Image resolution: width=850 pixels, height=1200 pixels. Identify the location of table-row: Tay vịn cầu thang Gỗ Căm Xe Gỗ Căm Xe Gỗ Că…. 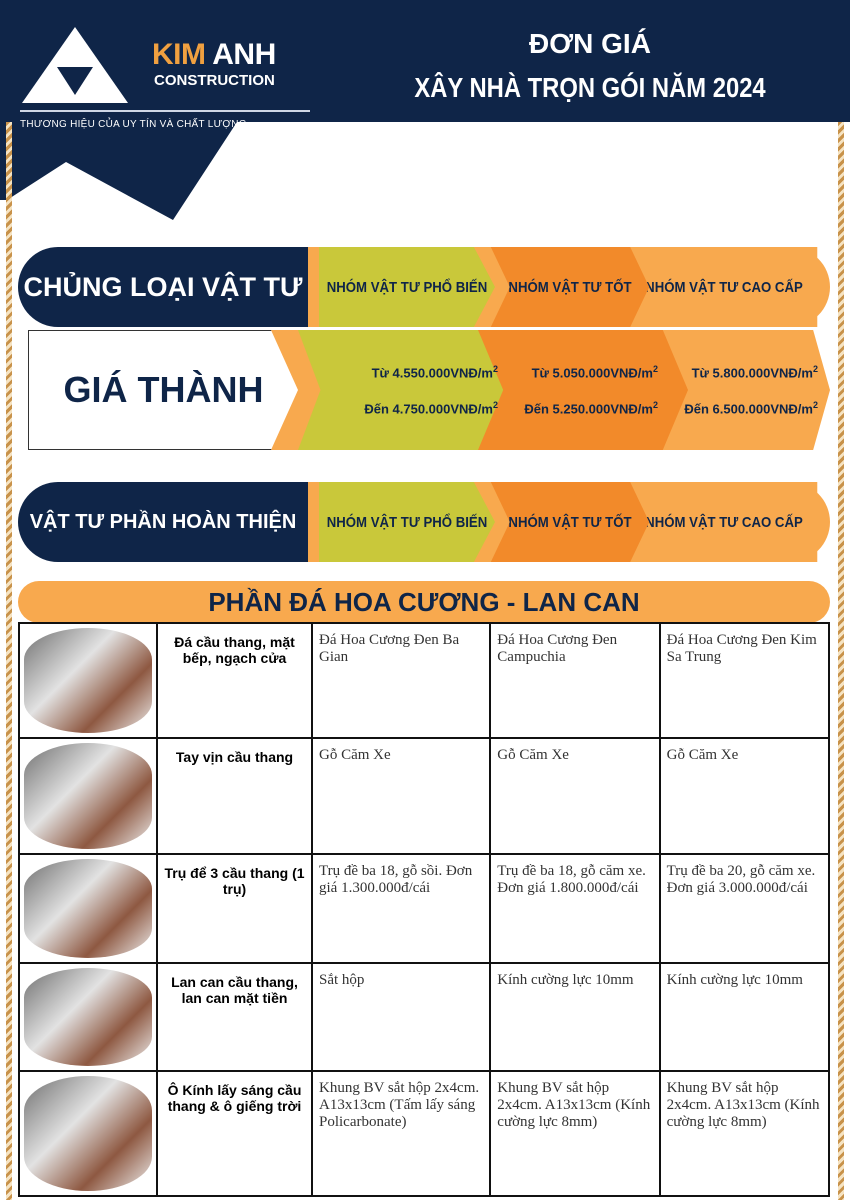
(424, 796).